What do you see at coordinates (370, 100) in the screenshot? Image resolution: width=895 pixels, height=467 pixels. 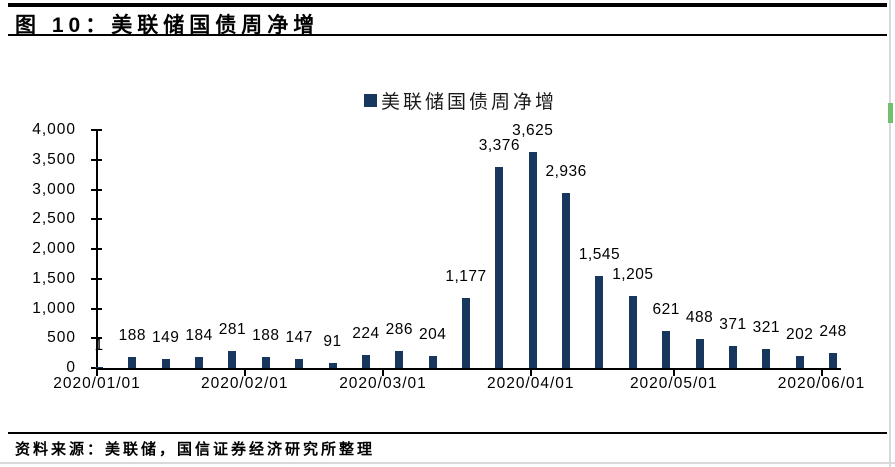 I see `legend-marker-swatch` at bounding box center [370, 100].